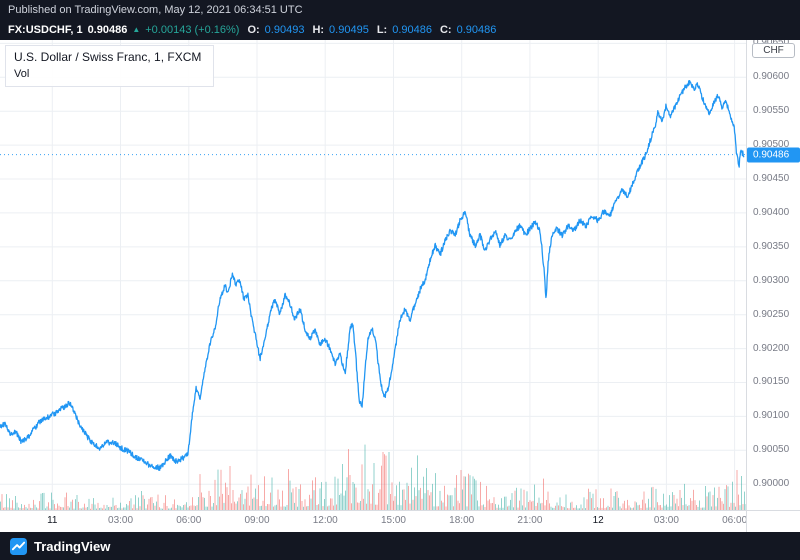  What do you see at coordinates (110, 66) in the screenshot?
I see `chart-legend: U.S. Dollar / Swiss Franc, 1, FXCM Vol` at bounding box center [110, 66].